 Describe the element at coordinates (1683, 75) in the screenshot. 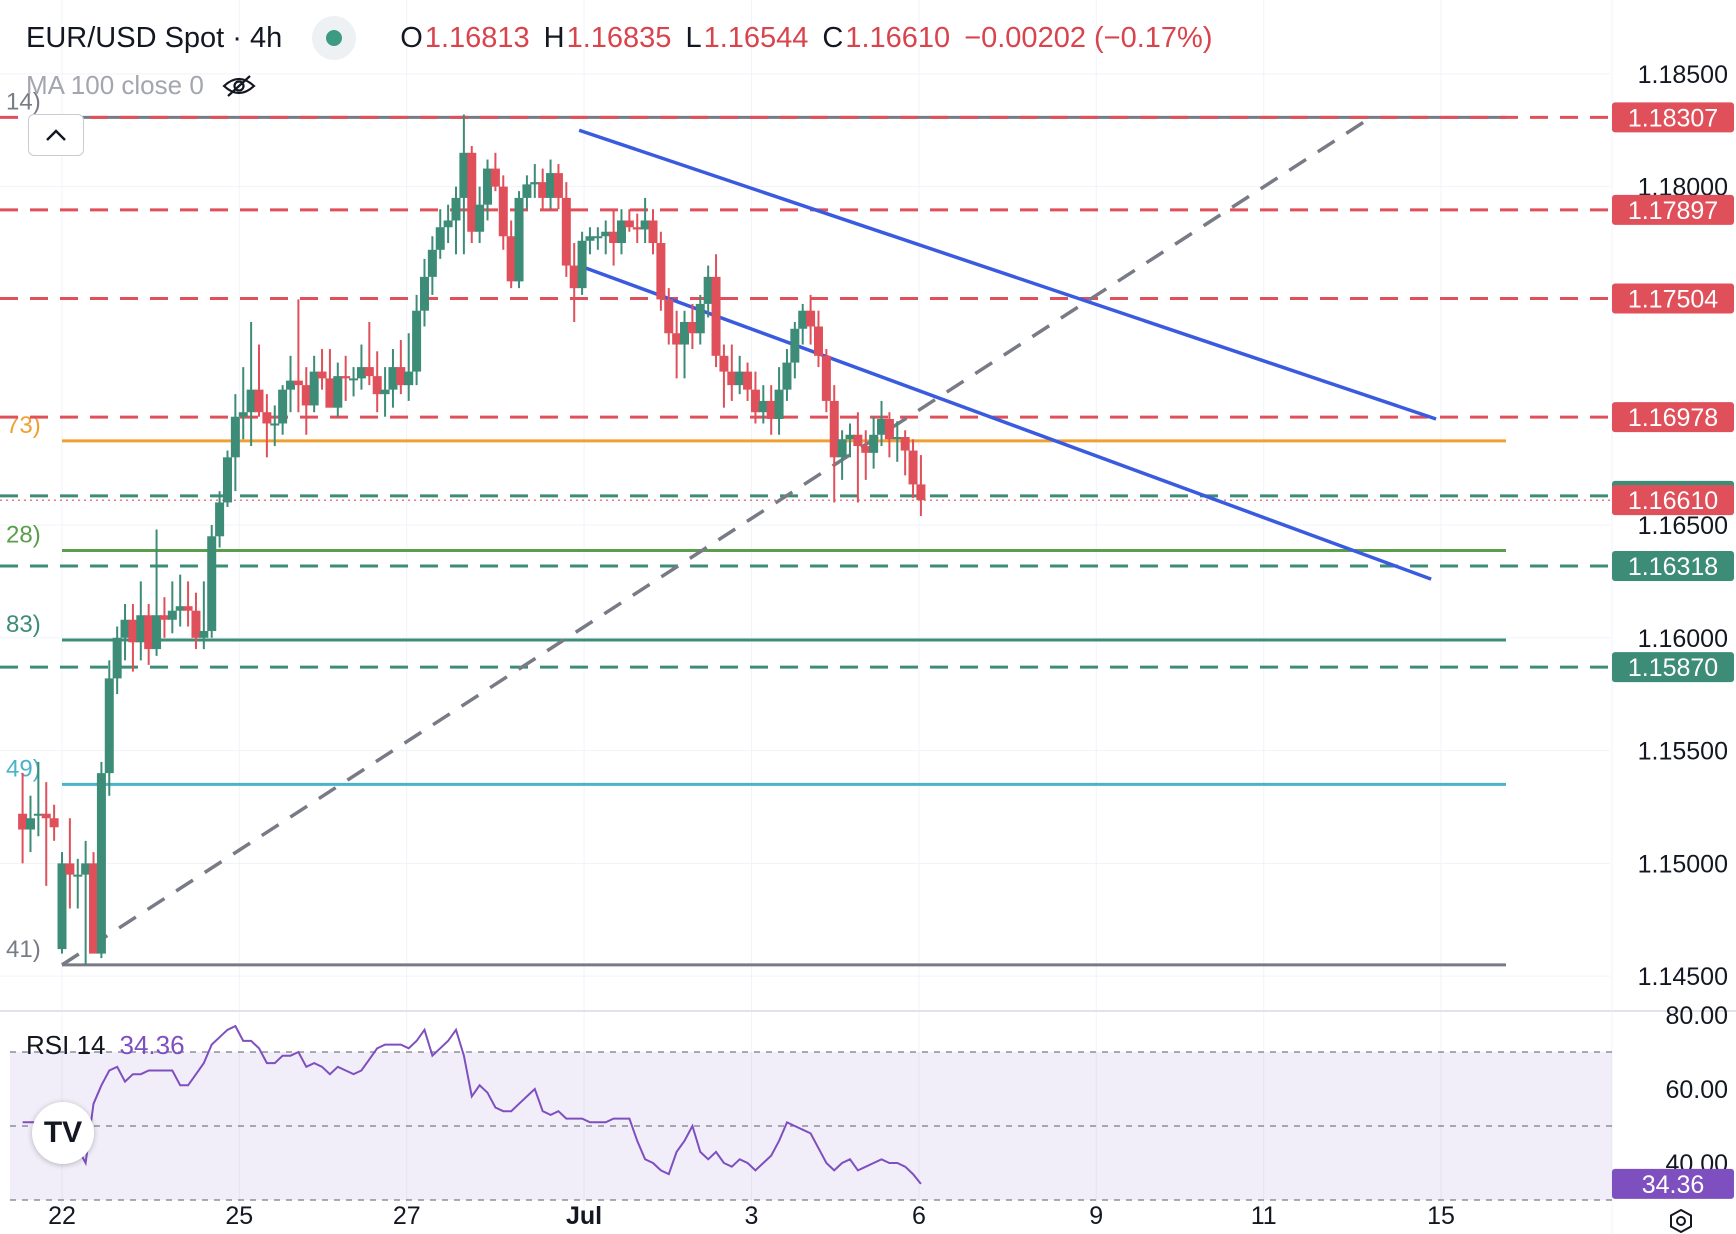

I see `price-axis-tick-label: 1.18500` at that location.